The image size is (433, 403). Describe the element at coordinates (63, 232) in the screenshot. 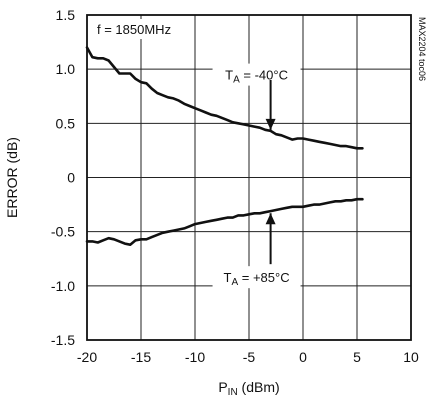

I see `y-tick-label: -0.5` at that location.